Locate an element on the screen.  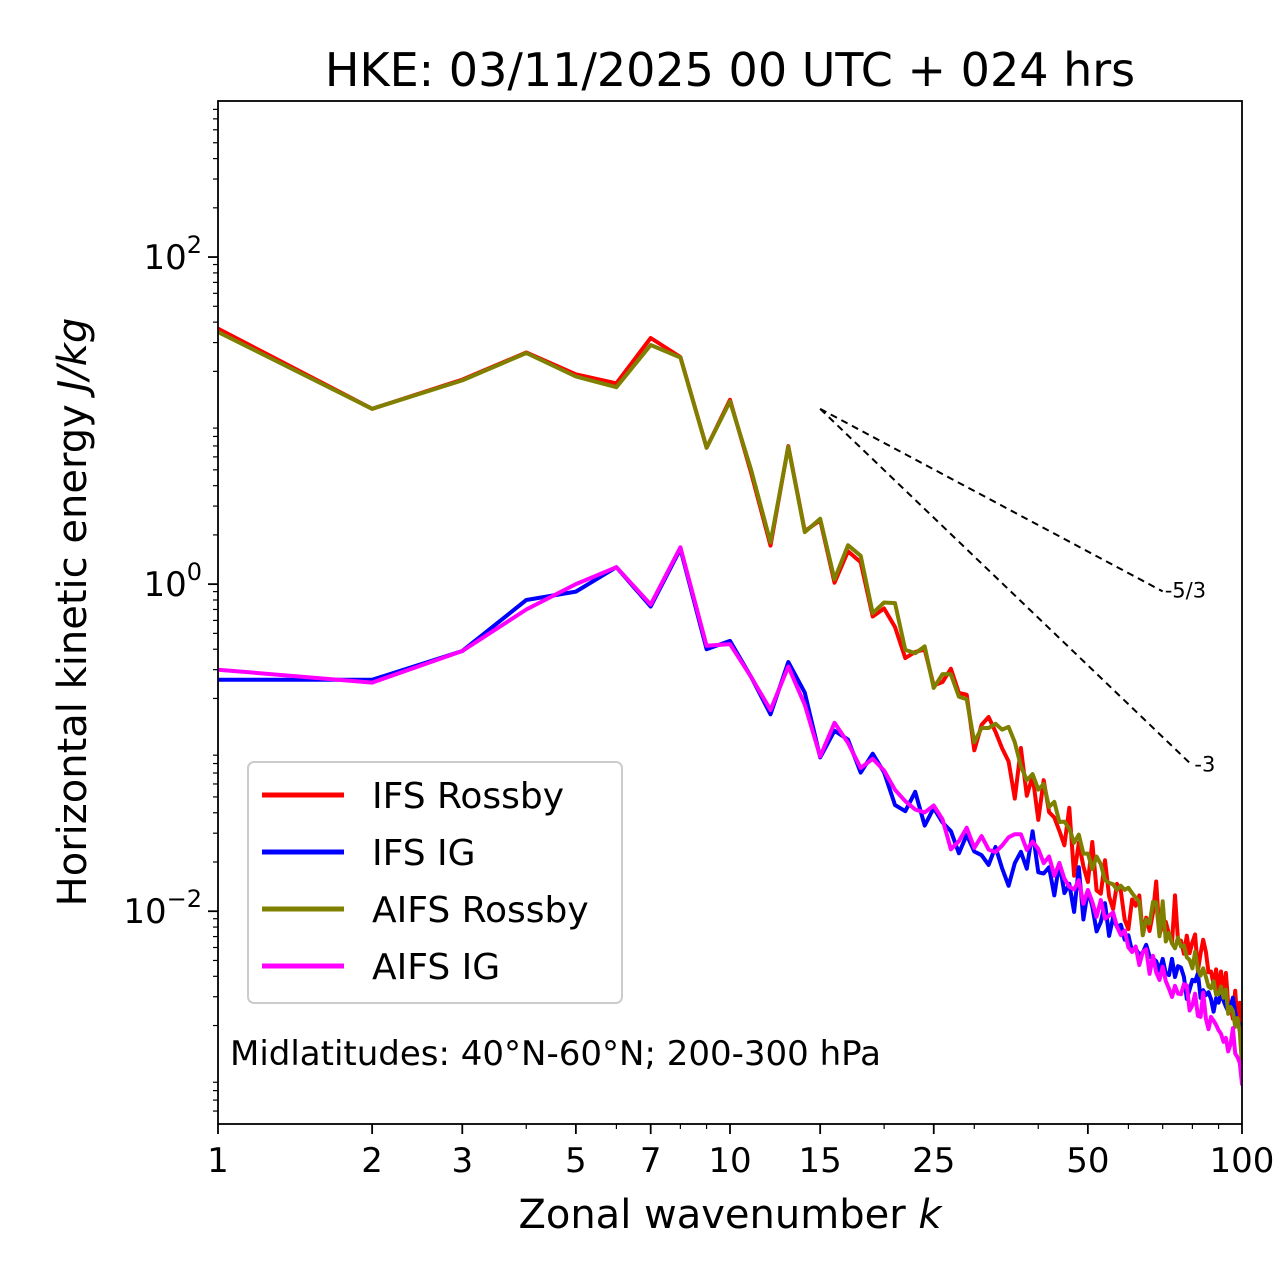
y-tick-exponent: −2 is located at coordinates (184, 899).